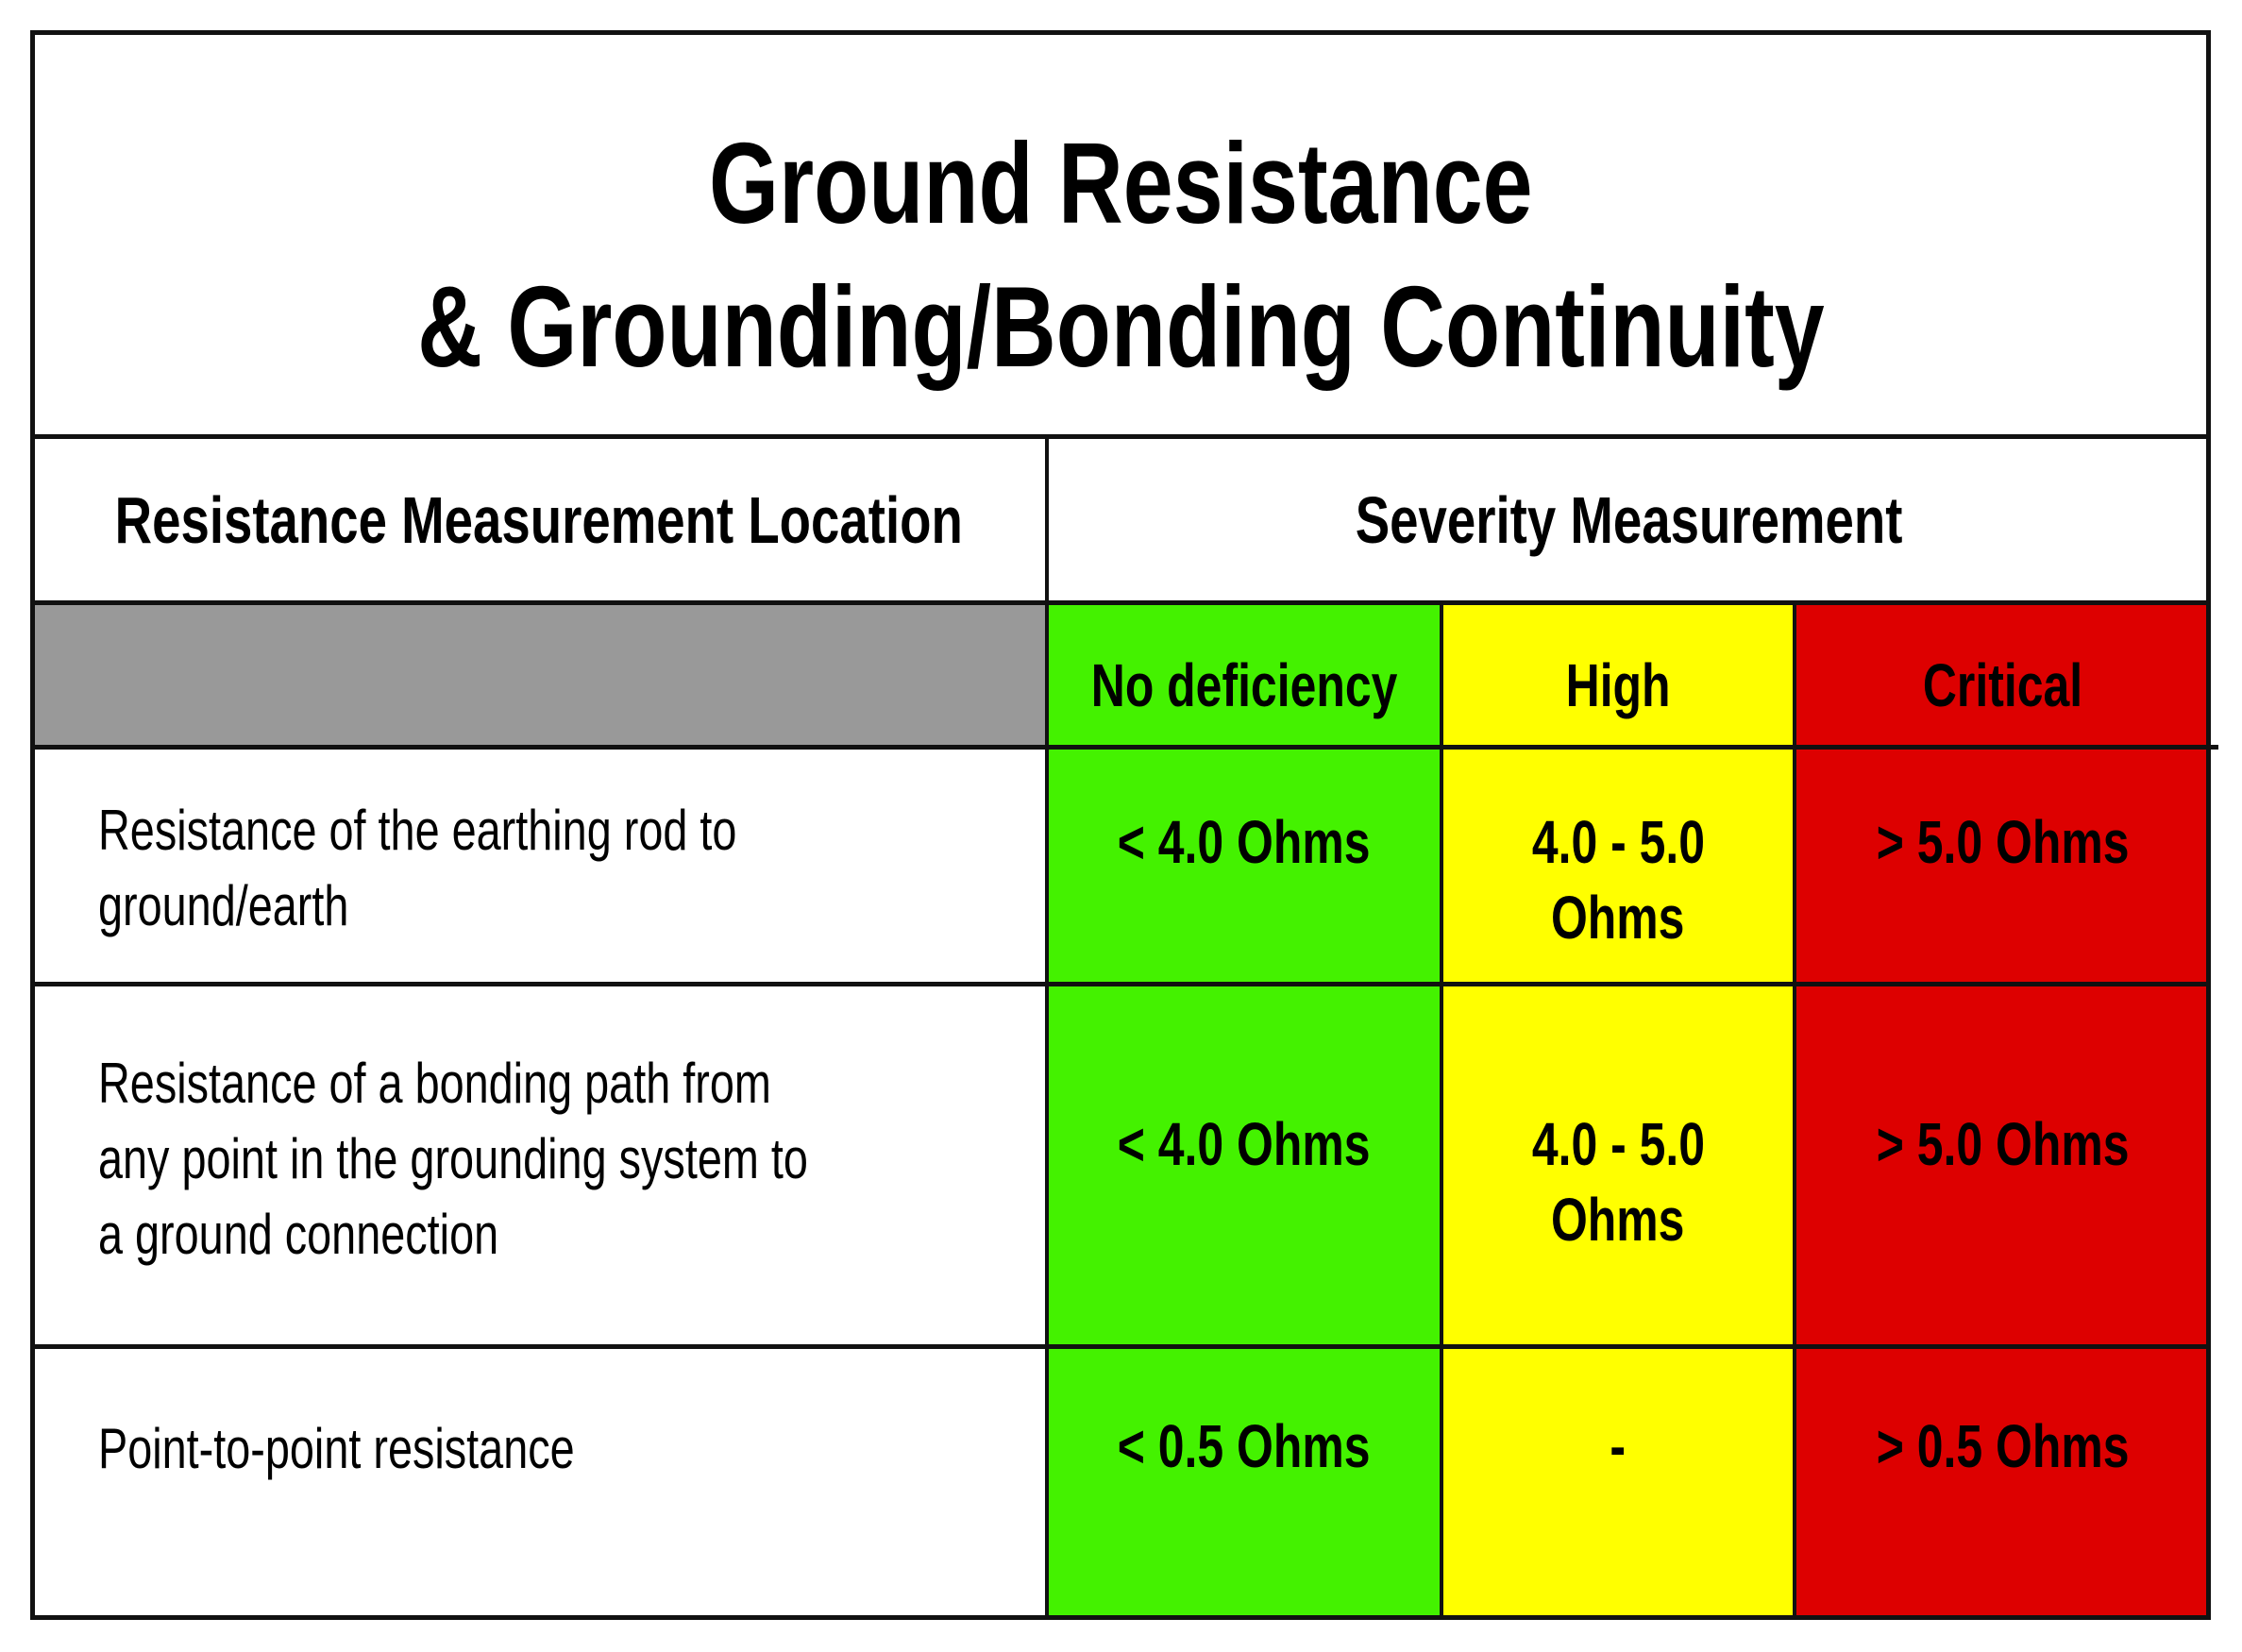 Image resolution: width=2242 pixels, height=1652 pixels. Describe the element at coordinates (1120, 436) in the screenshot. I see `divider-title` at that location.